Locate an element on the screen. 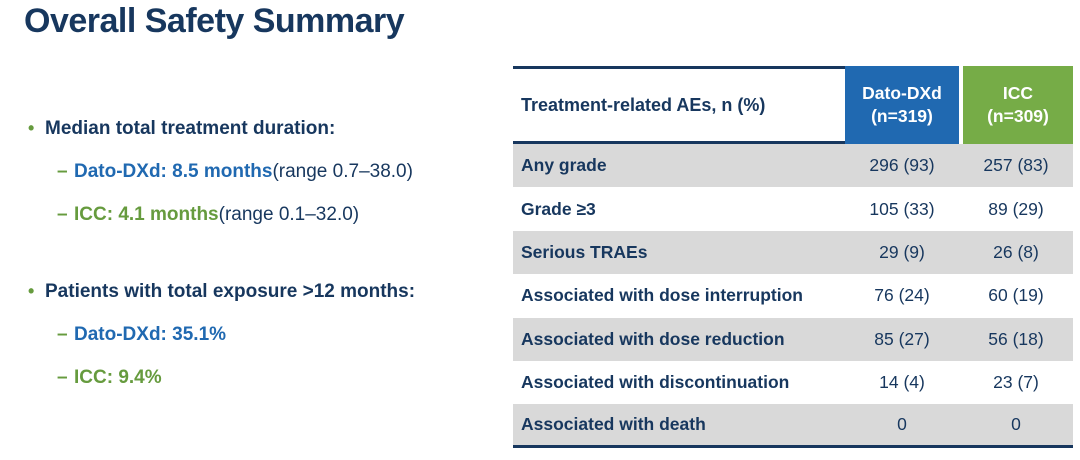 This screenshot has height=460, width=1080. col-dato-name: Dato-DXd is located at coordinates (902, 93).